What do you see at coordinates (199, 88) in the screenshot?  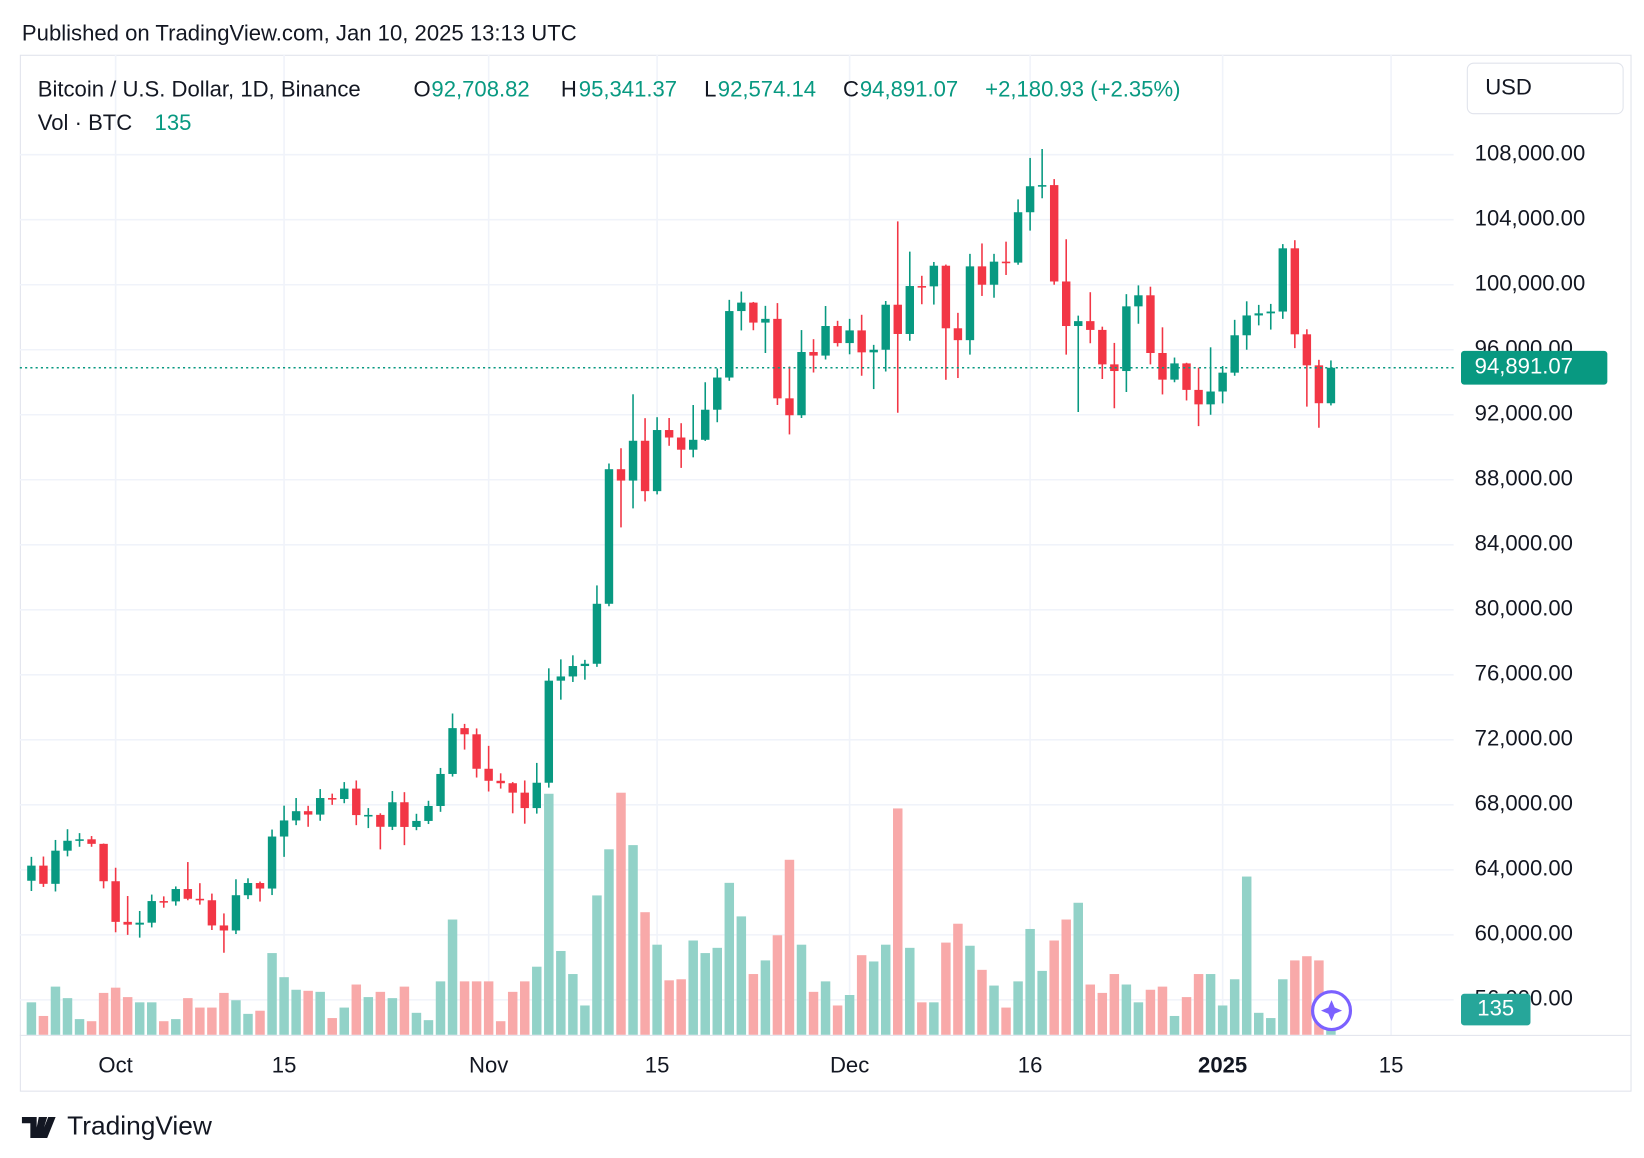 I see `symbol-title: Bitcoin / U.S. Dollar, 1D, Binance` at bounding box center [199, 88].